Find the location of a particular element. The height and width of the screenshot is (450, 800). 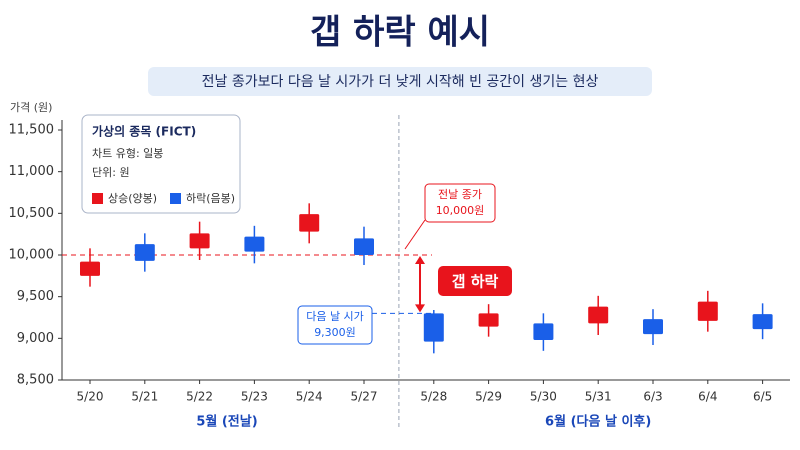

y-tick-label: 11,000 is located at coordinates (32, 171).